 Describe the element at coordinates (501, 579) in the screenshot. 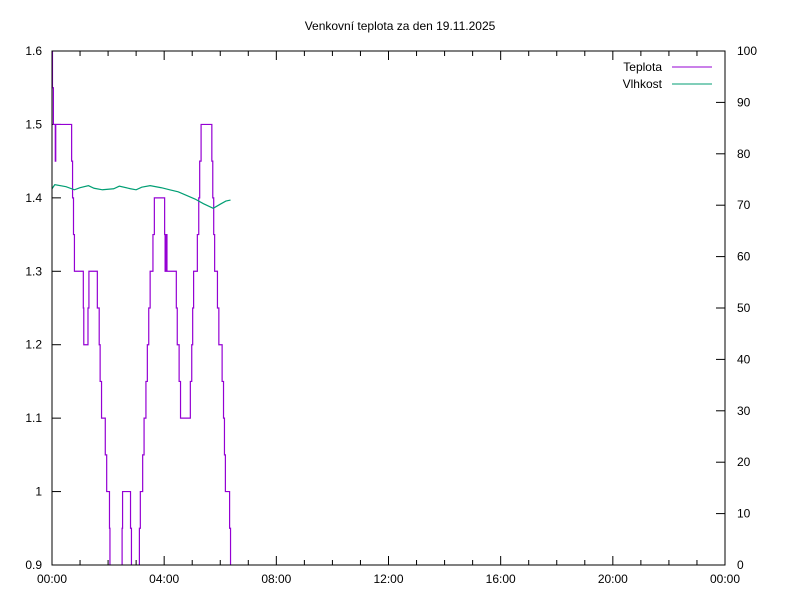

I see `x-tick-label: 16:00` at that location.